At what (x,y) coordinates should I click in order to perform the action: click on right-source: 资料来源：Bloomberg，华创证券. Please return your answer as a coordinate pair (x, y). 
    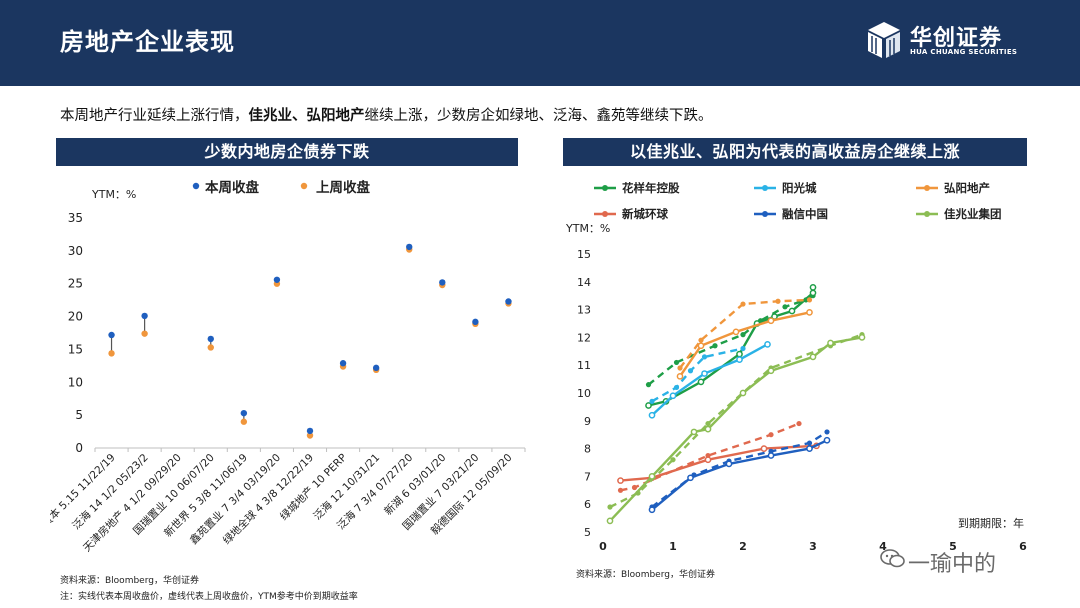
    Looking at the image, I should click on (645, 575).